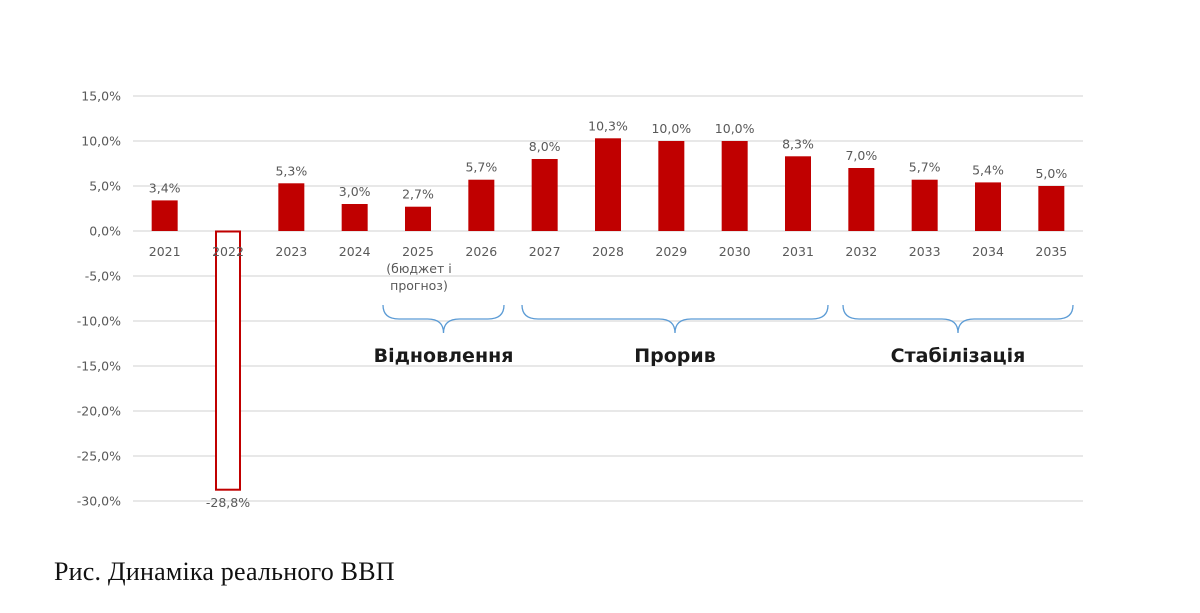 The width and height of the screenshot is (1200, 613). What do you see at coordinates (798, 143) in the screenshot?
I see `data-label: 8,3%` at bounding box center [798, 143].